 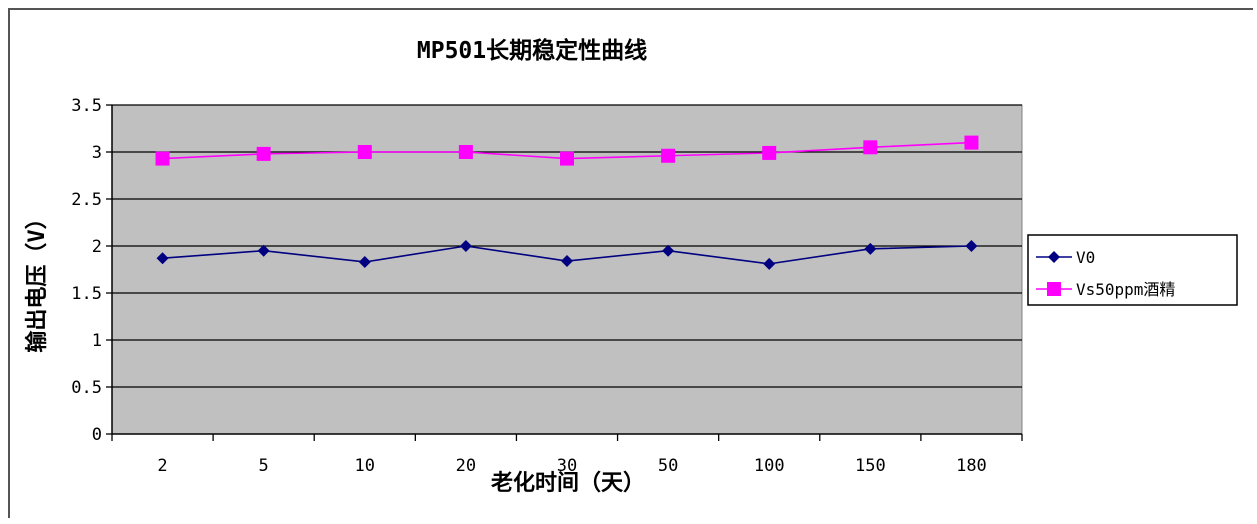 What do you see at coordinates (162, 466) in the screenshot?
I see `x-tick-label: 2` at bounding box center [162, 466].